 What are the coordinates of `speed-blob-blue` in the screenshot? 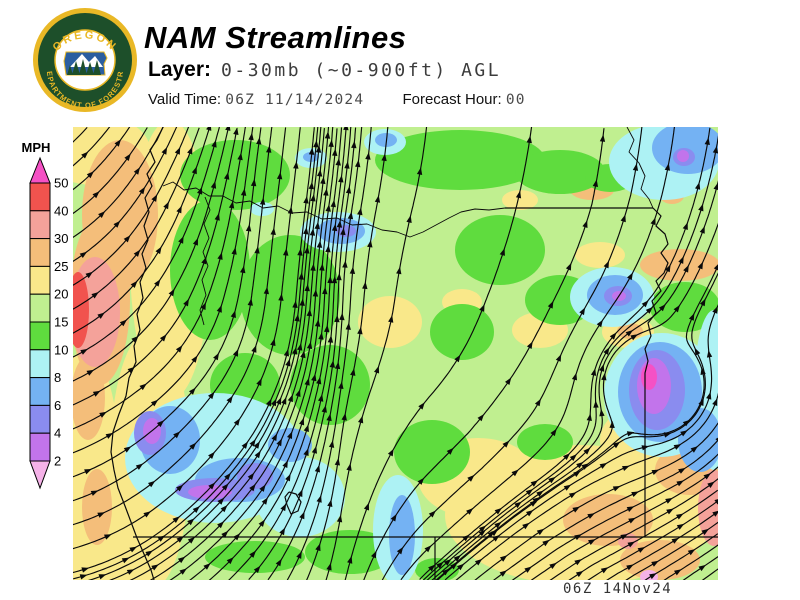 It's located at (290, 445).